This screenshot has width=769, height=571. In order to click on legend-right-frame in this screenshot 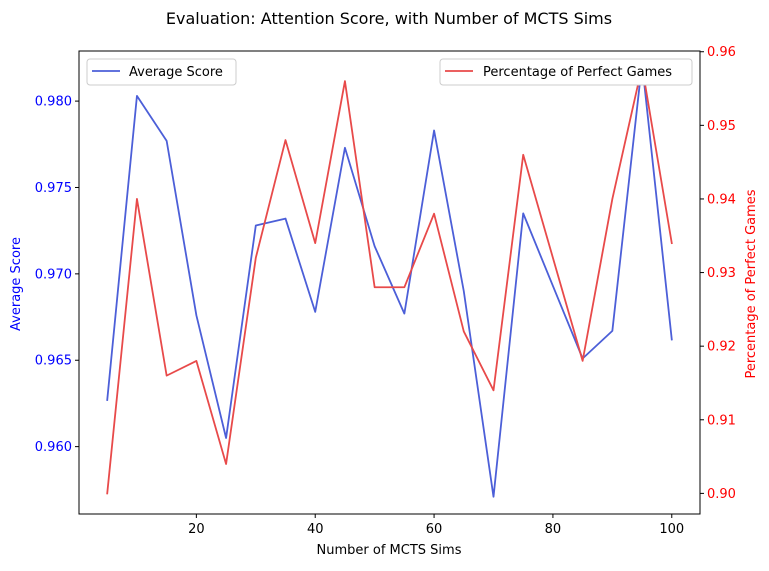, I will do `click(566, 72)`.